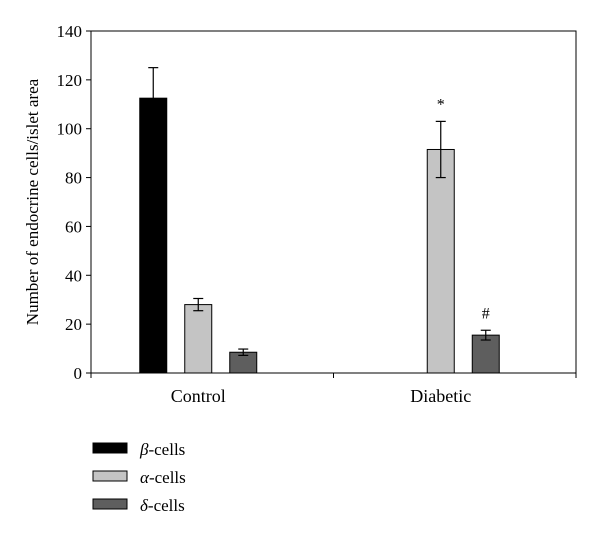 Image resolution: width=600 pixels, height=538 pixels. Describe the element at coordinates (198, 396) in the screenshot. I see `x-tick-label: Control` at that location.